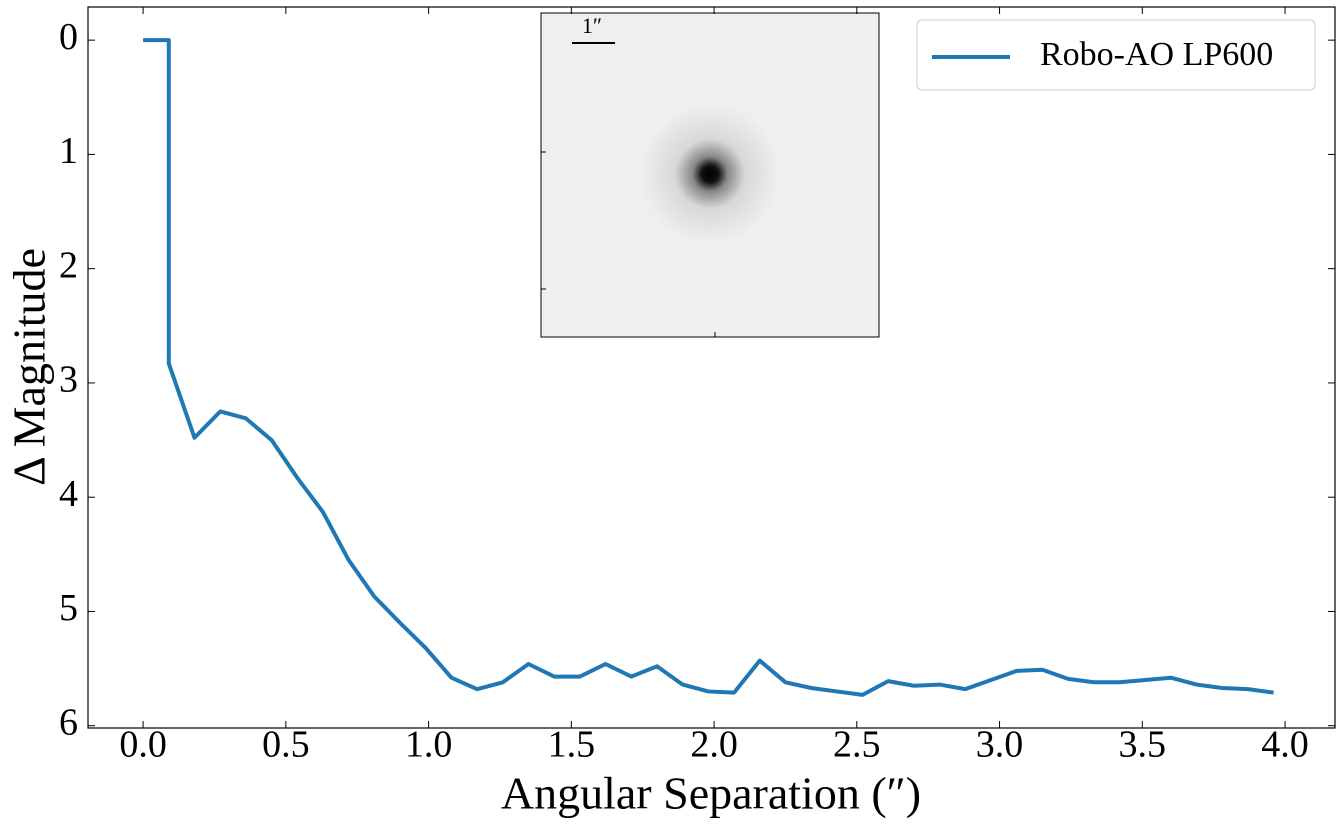 The image size is (1343, 826). I want to click on scale-label: 1″, so click(592, 25).